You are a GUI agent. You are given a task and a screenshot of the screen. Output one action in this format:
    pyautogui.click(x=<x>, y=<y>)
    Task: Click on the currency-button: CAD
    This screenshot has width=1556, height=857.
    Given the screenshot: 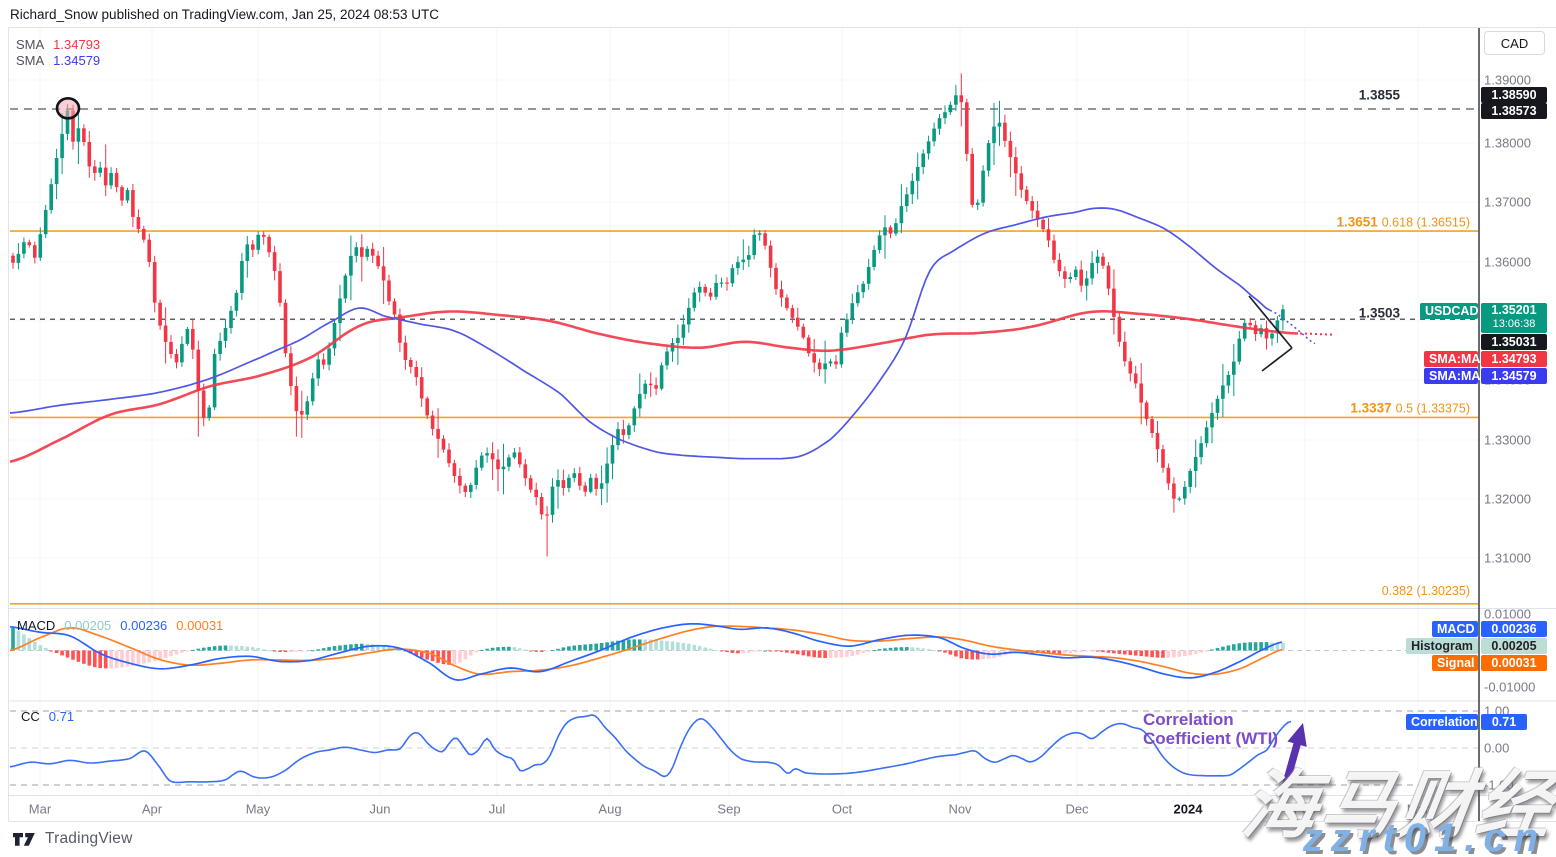 What is the action you would take?
    pyautogui.click(x=1514, y=43)
    